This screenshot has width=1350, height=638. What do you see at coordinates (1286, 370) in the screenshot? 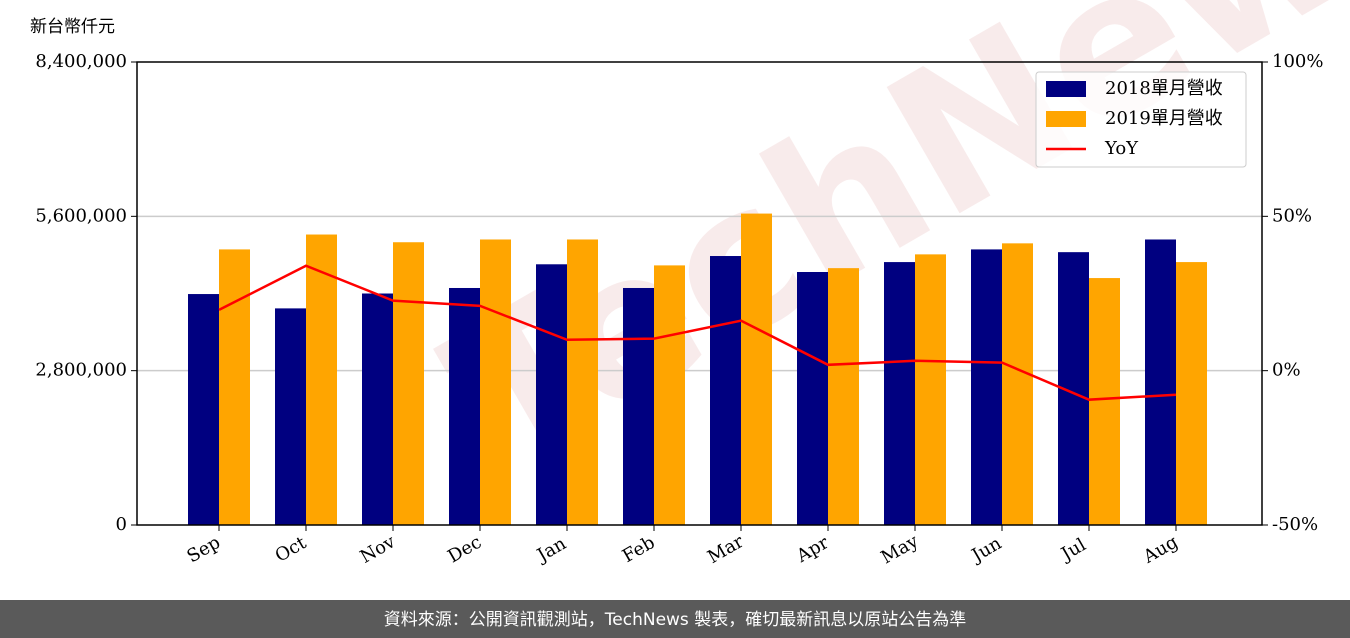
I see `y2-tick-label: 0%` at bounding box center [1286, 370].